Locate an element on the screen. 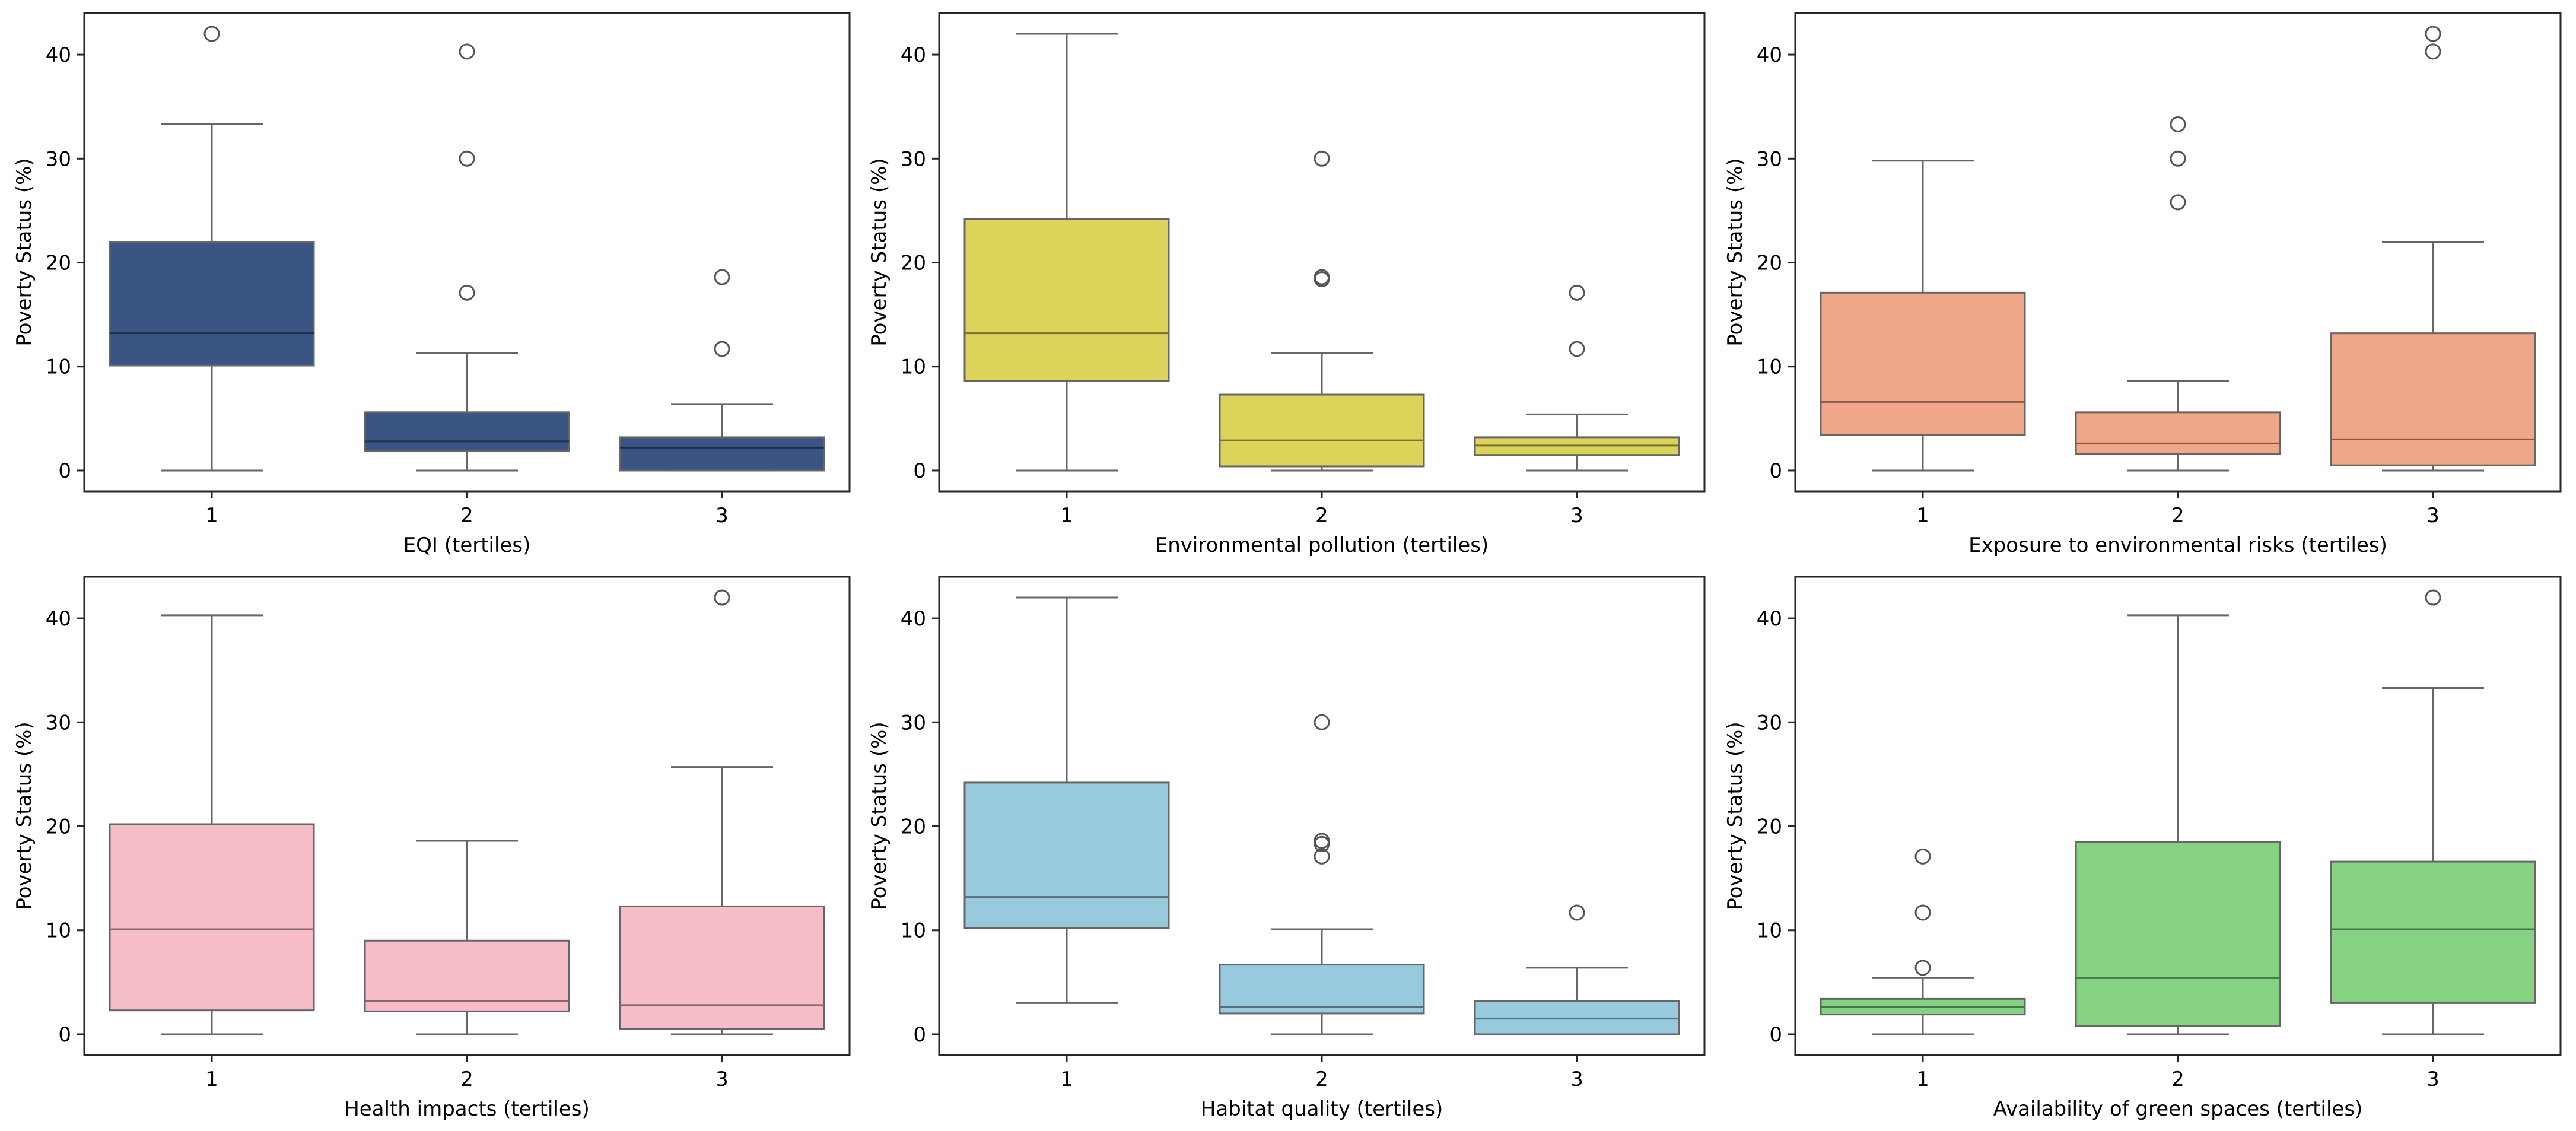 The width and height of the screenshot is (2576, 1131). x-axis-label: EQI (tertiles) is located at coordinates (467, 545).